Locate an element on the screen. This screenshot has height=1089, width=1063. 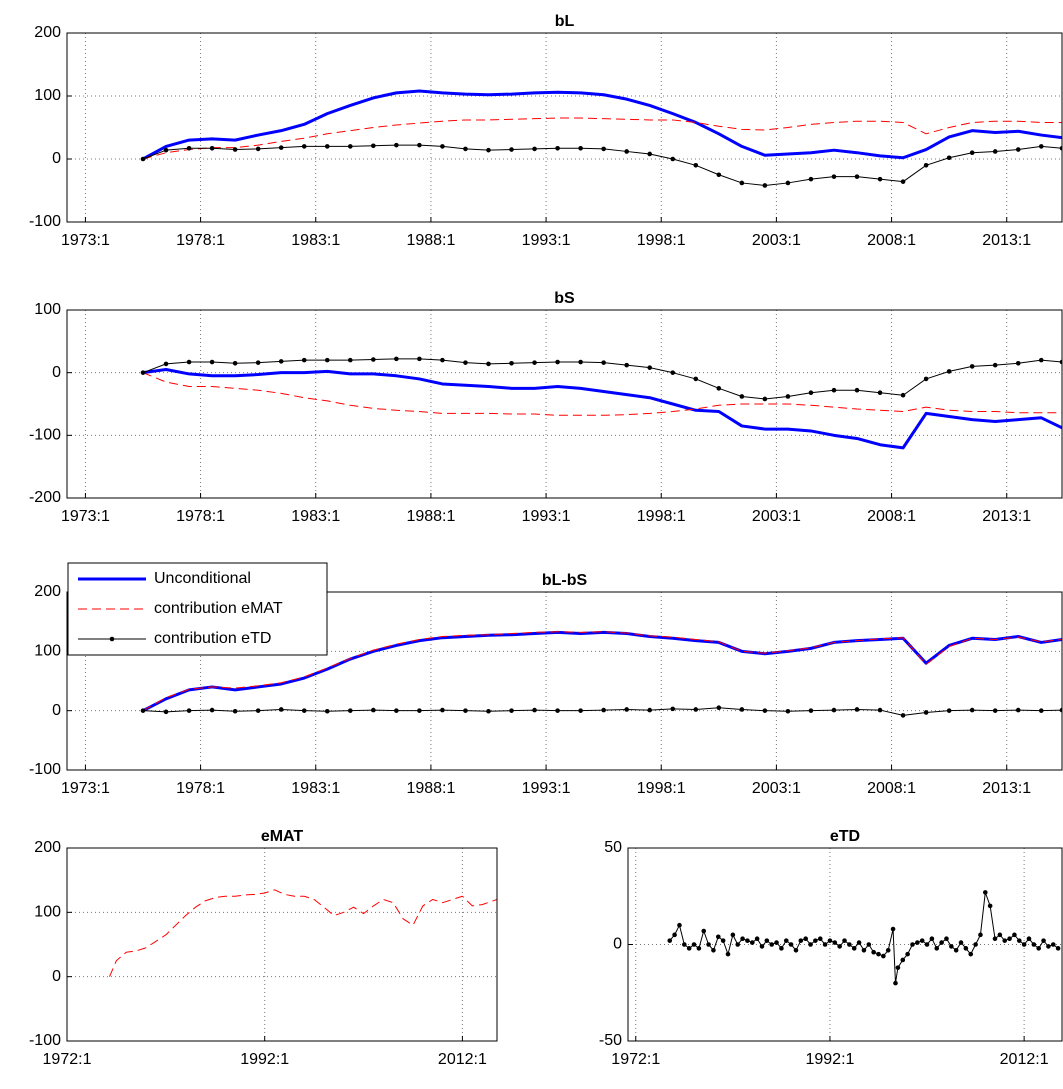
x-tick-label: 1973:1 is located at coordinates (85, 788).